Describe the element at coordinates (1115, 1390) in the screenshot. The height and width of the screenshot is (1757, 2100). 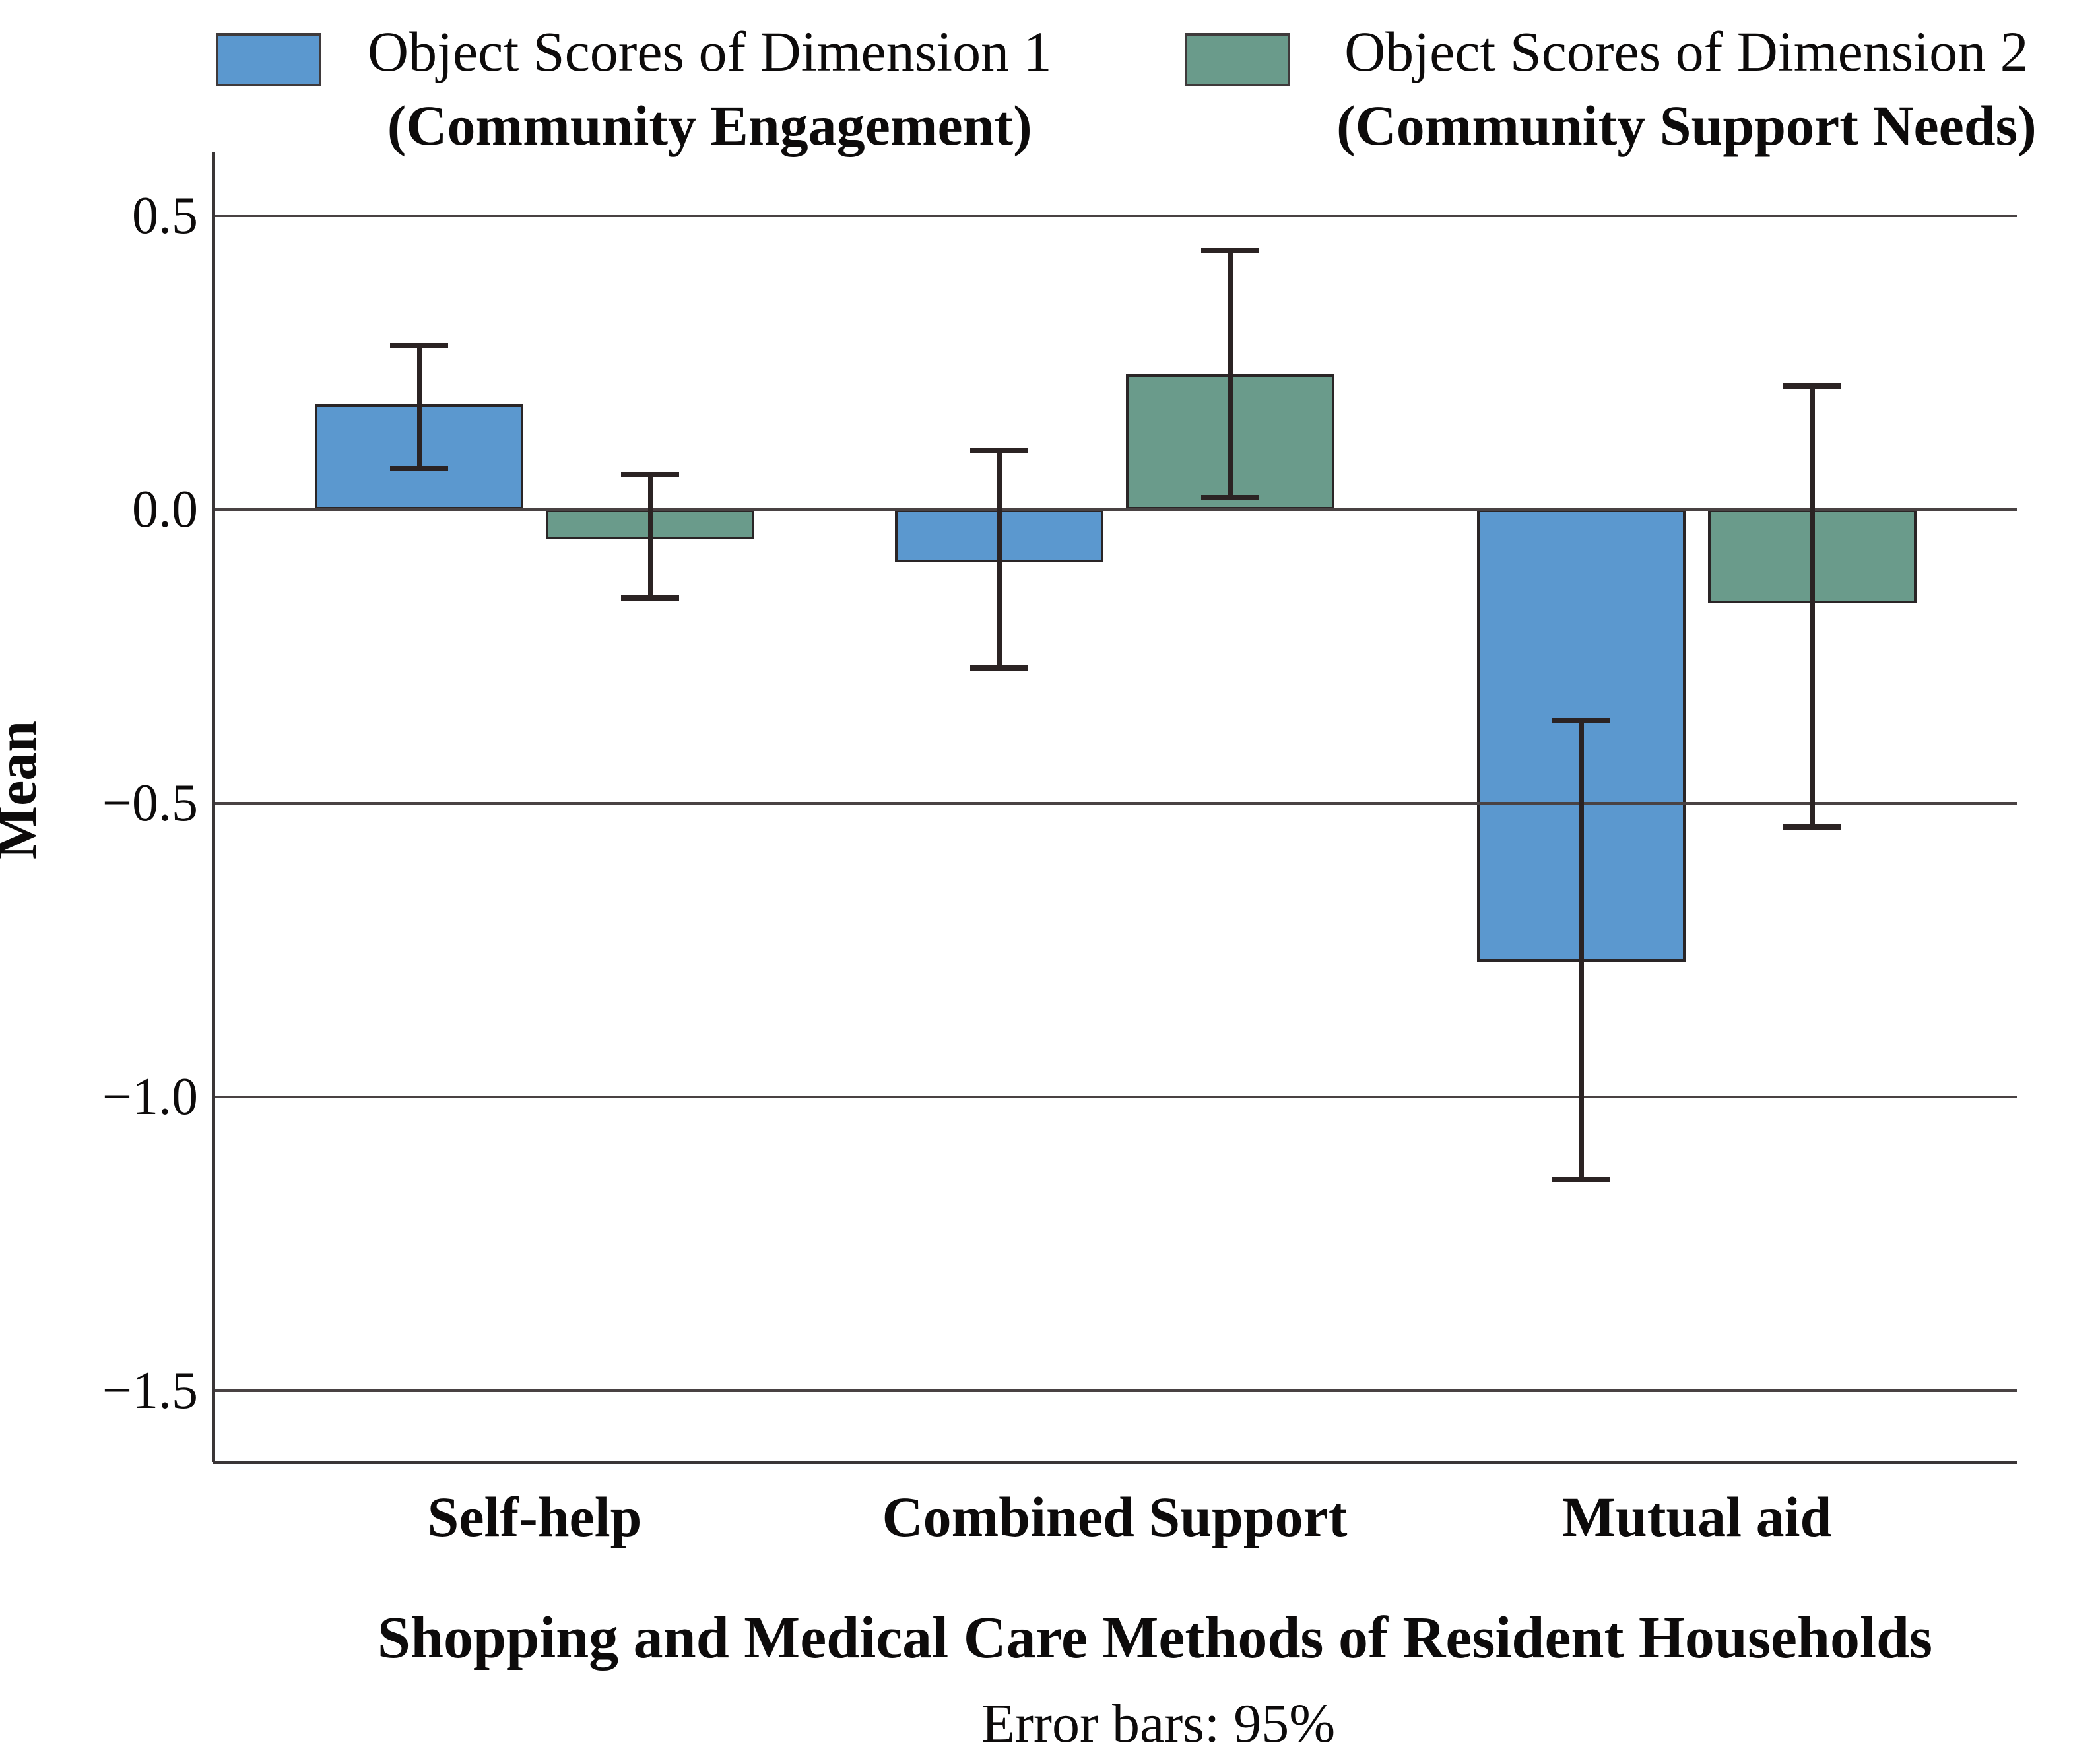
I see `gridline-−1.5` at that location.